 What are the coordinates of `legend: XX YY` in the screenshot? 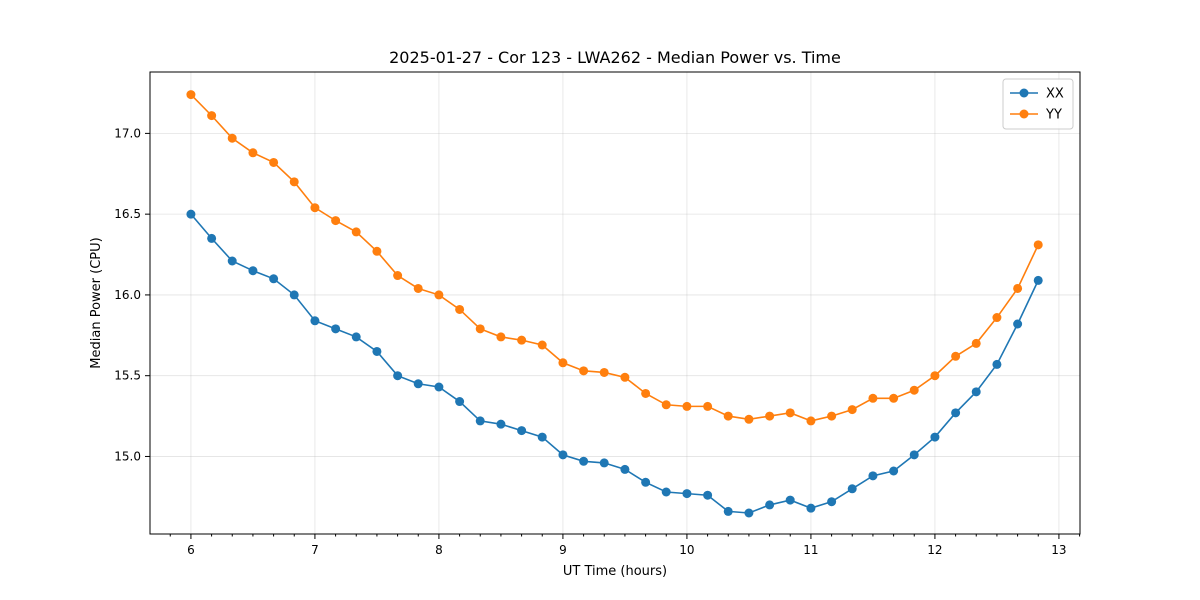 It's located at (1038, 104).